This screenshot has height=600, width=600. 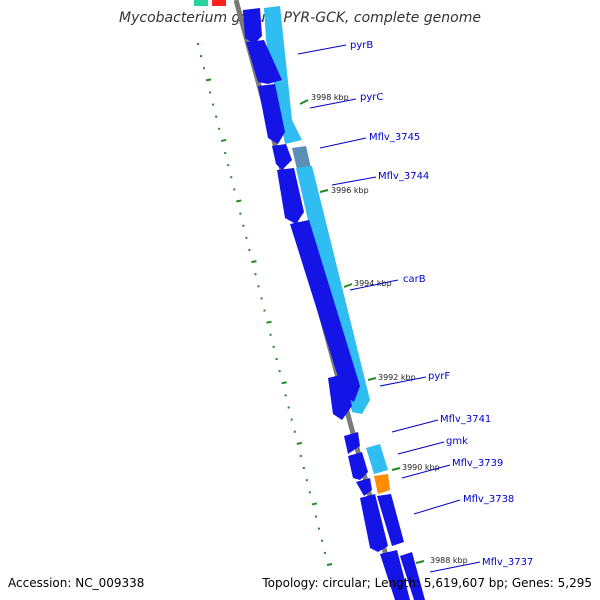 What do you see at coordinates (333, 103) in the screenshot?
I see `connector-pyrC` at bounding box center [333, 103].